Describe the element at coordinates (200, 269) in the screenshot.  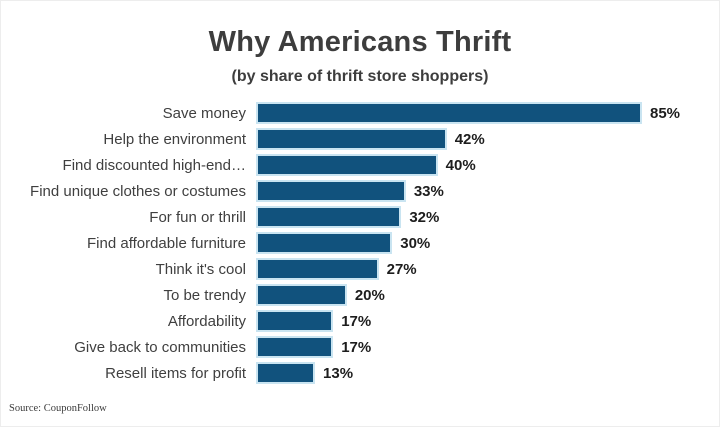
I see `category-label: Think it's cool` at that location.